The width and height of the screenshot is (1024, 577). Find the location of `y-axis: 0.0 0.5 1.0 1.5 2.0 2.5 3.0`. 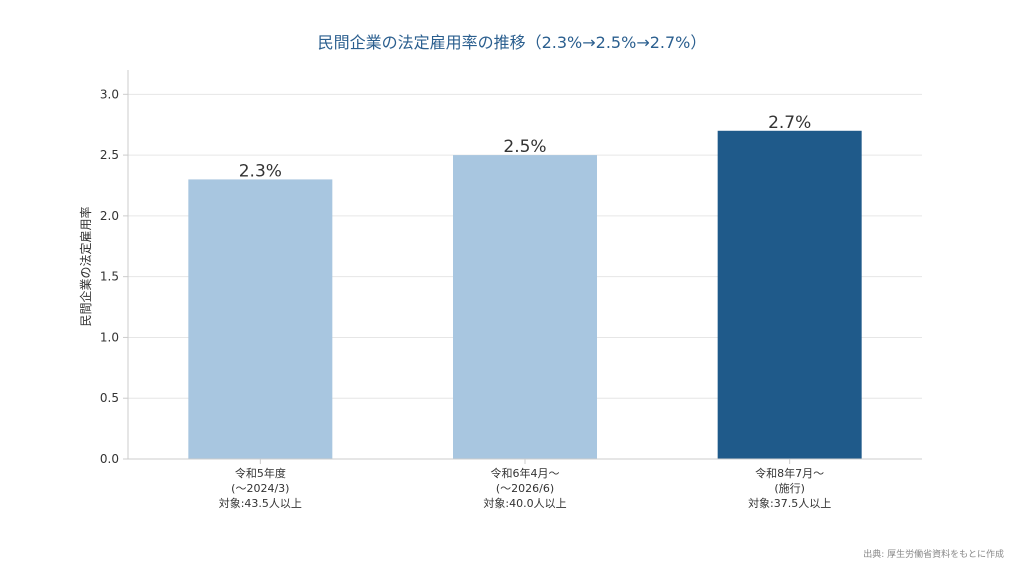

y-axis: 0.0 0.5 1.0 1.5 2.0 2.5 3.0 is located at coordinates (114, 268).